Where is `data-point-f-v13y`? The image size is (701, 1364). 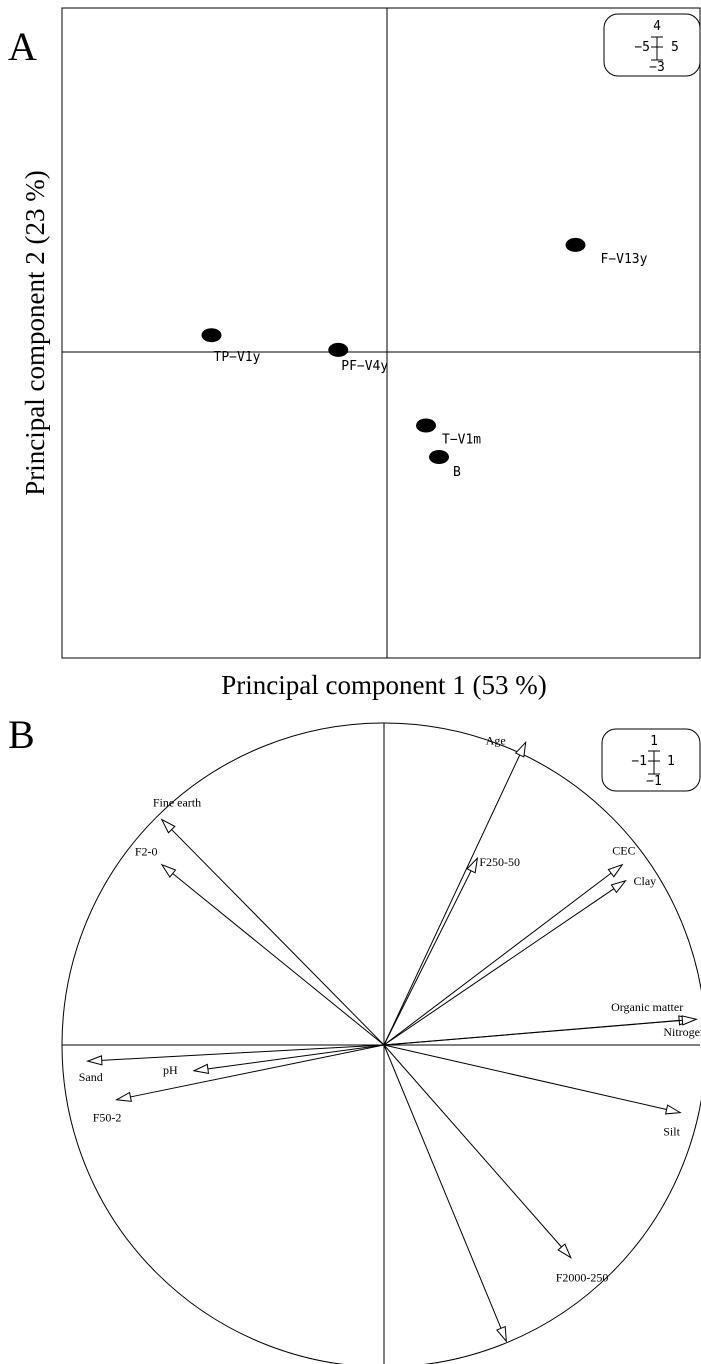
data-point-f-v13y is located at coordinates (575, 244).